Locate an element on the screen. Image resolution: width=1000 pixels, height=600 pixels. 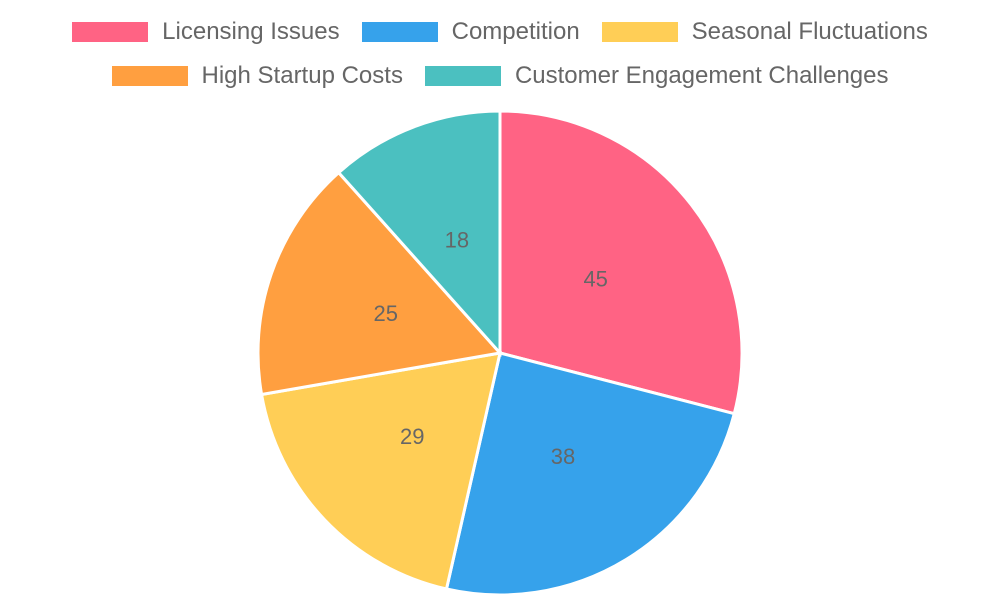
legend-item-customer-engagement-challenges: Customer Engagement Challenges is located at coordinates (656, 76).